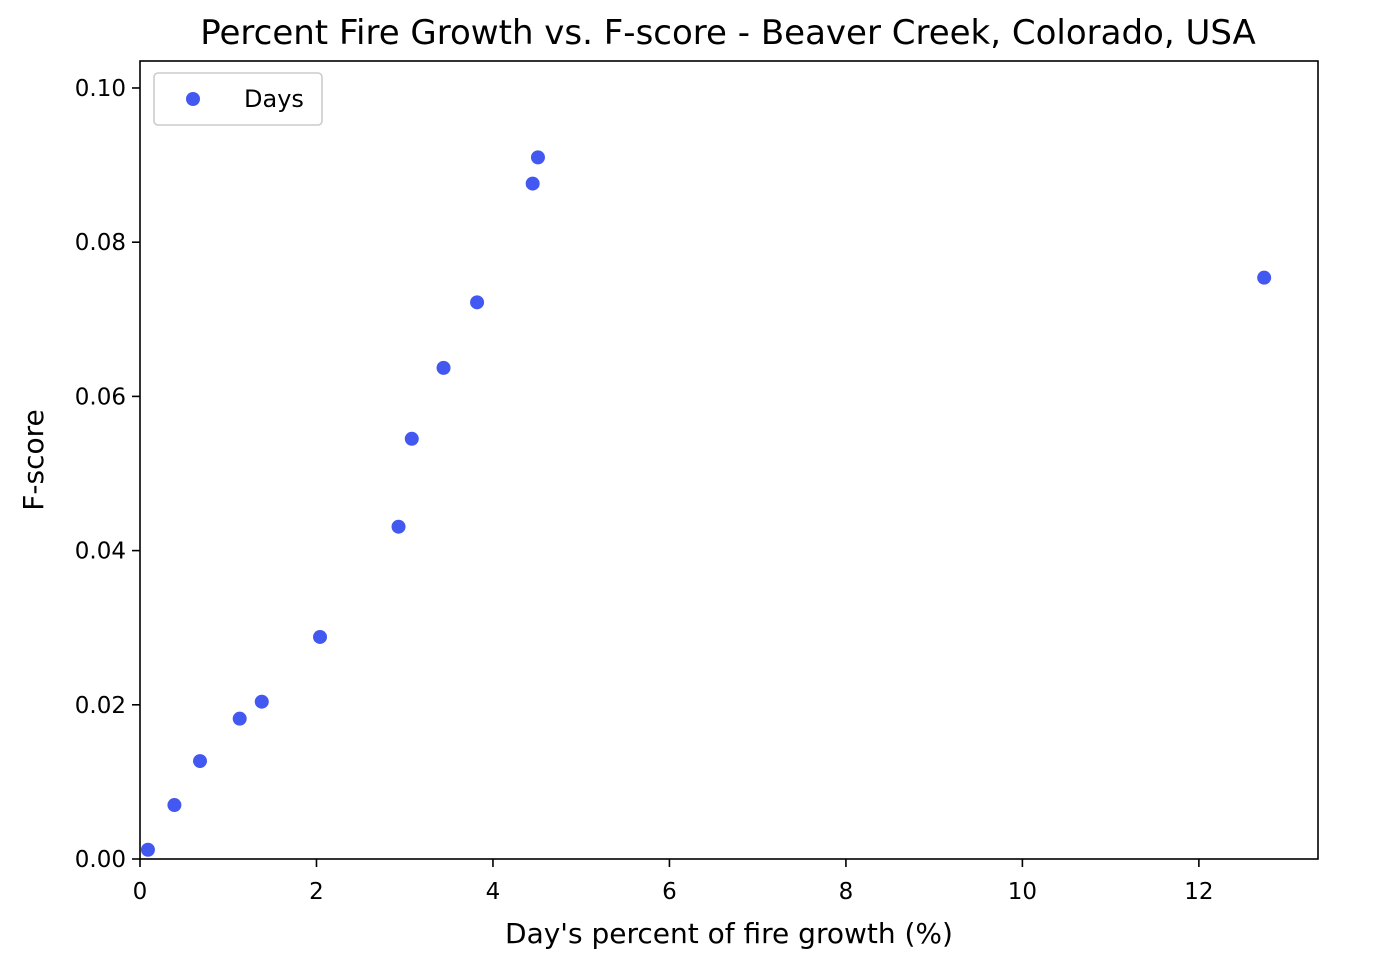  Describe the element at coordinates (33, 459) in the screenshot. I see `y-axis-label: F-score` at that location.